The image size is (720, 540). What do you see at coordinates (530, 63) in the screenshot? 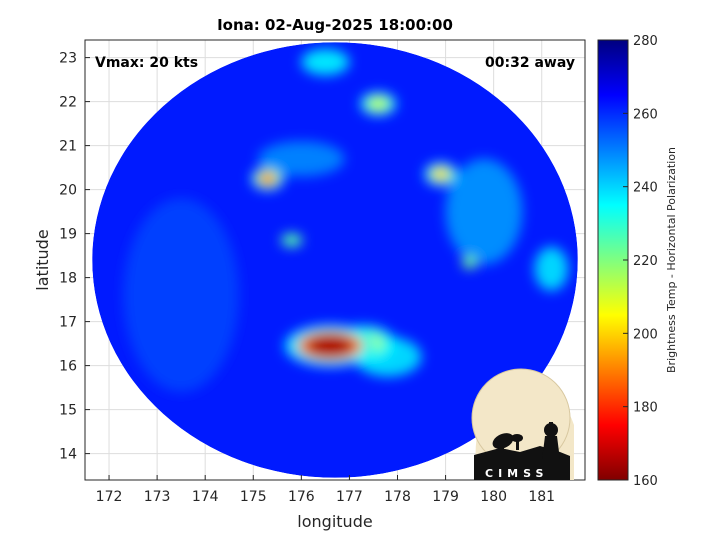
I see `time-away-annotation: 00:32 away` at bounding box center [530, 63].